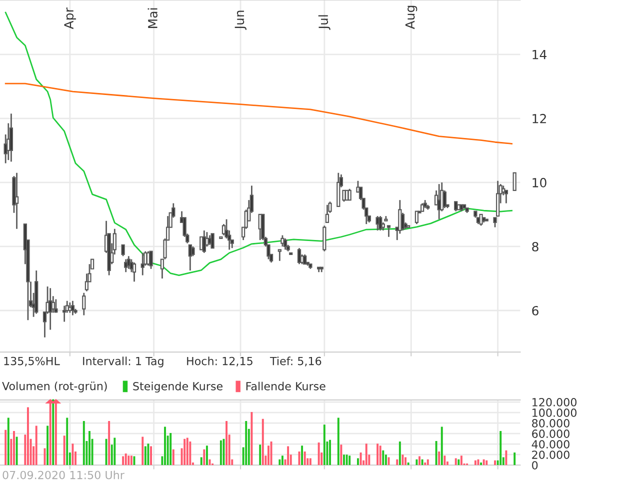 Image resolution: width=620 pixels, height=483 pixels. I want to click on y-tick-label: 100.000, so click(554, 412).